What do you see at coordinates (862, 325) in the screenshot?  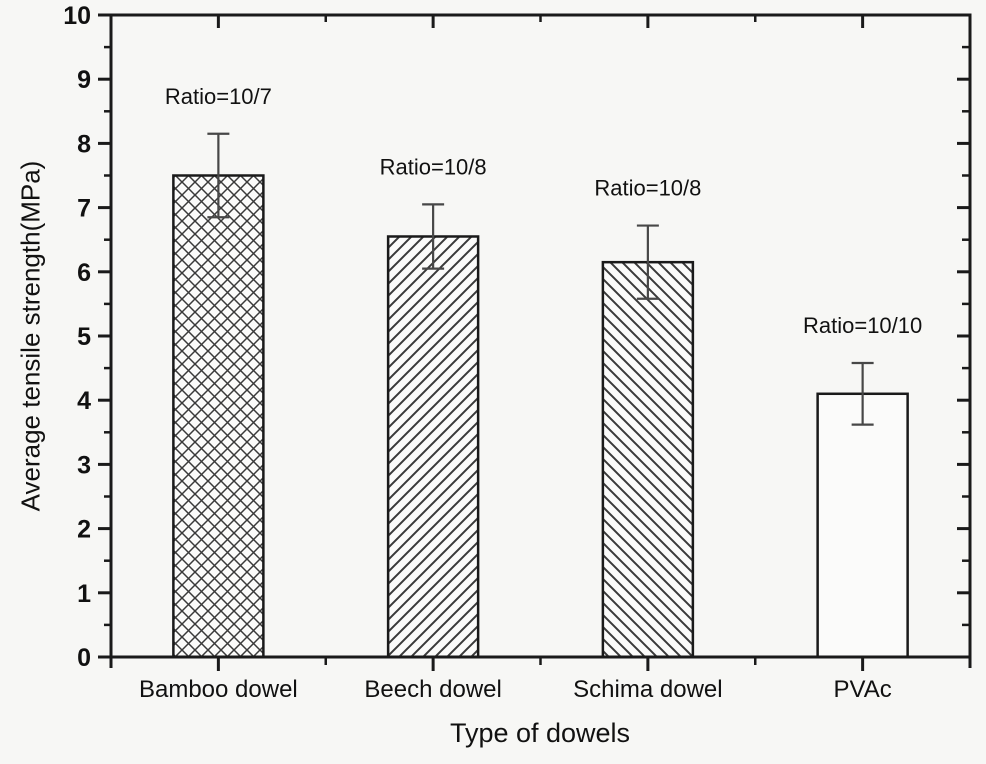 I see `ratio-annotation: Ratio=10/10` at bounding box center [862, 325].